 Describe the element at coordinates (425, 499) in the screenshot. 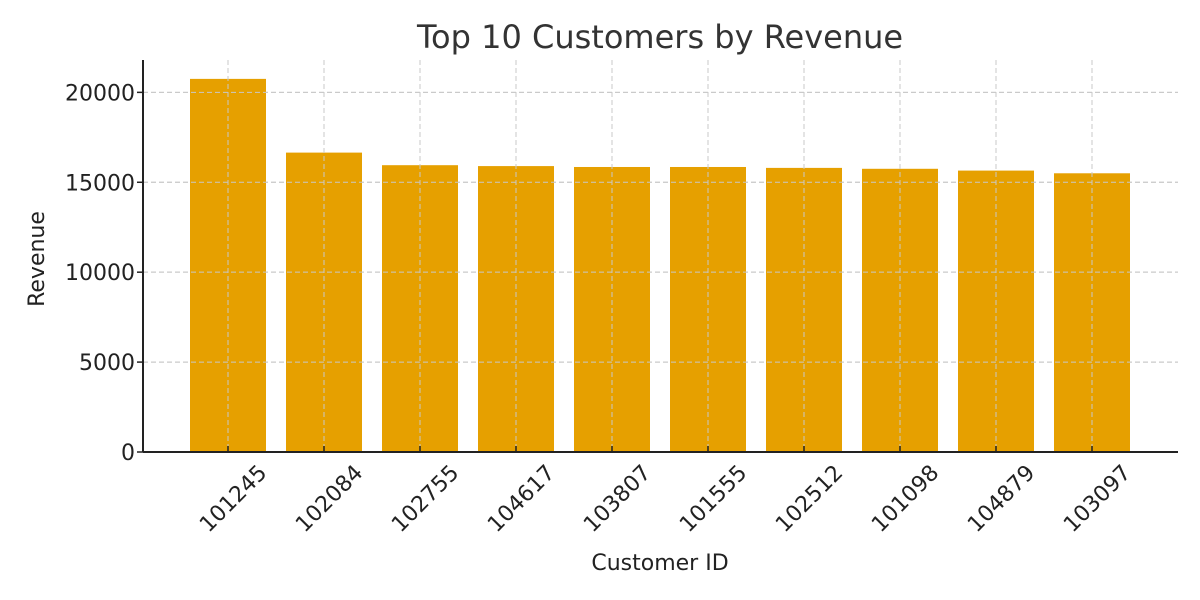

I see `x-tick-label: 102755` at that location.